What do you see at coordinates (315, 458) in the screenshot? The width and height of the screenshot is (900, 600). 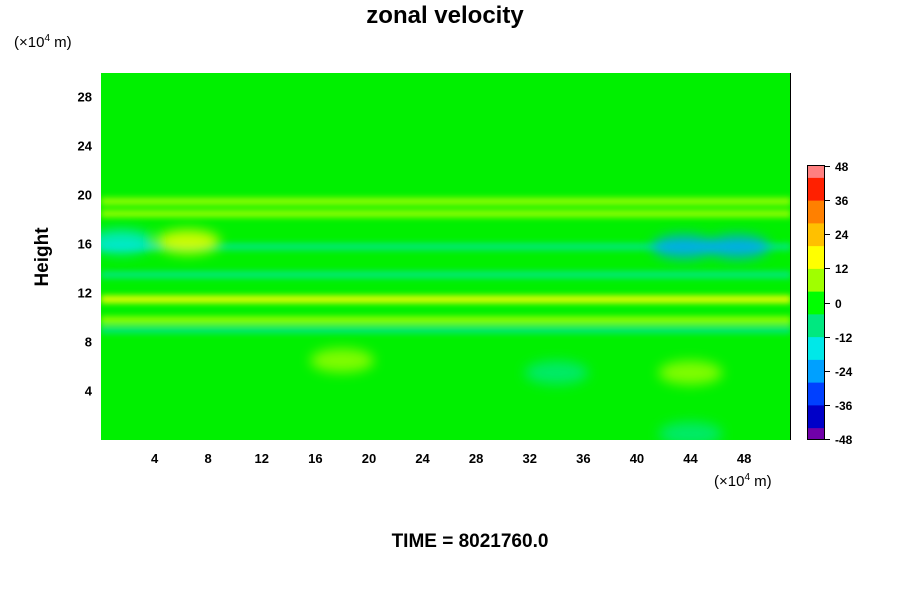 I see `x-tick-label: 16` at bounding box center [315, 458].